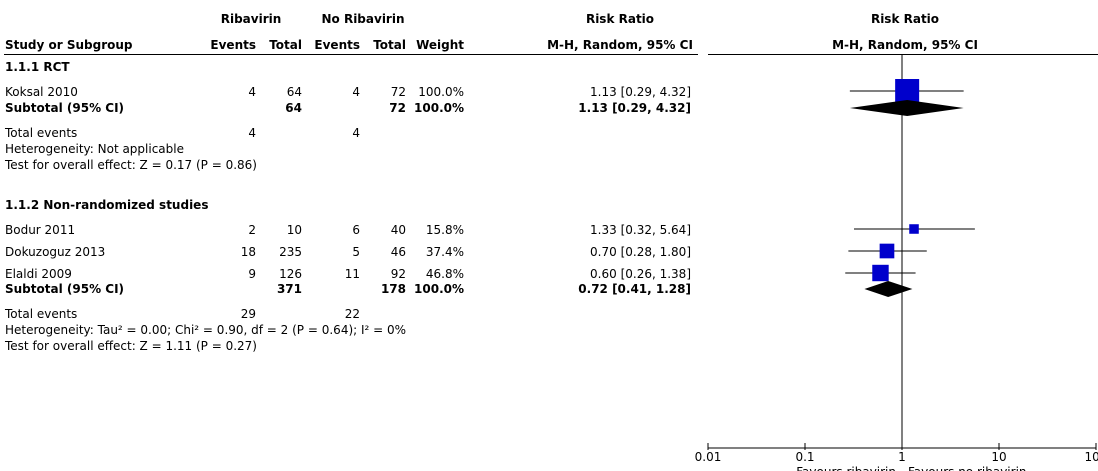 This screenshot has width=1098, height=471. What do you see at coordinates (356, 230) in the screenshot?
I see `events-2: 6` at bounding box center [356, 230].